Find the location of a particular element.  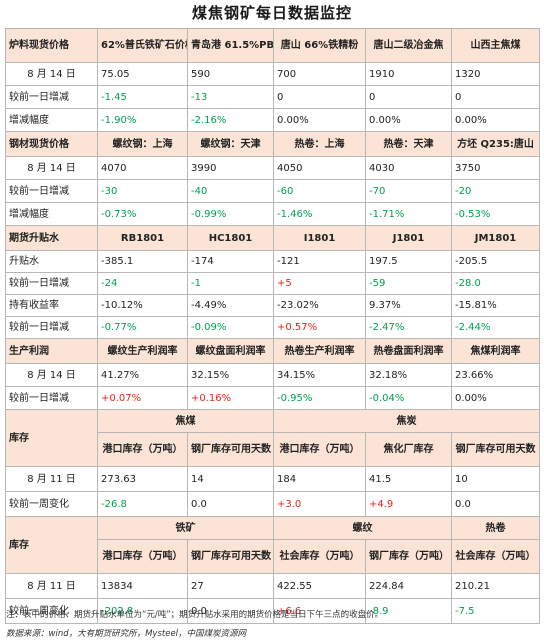

table-cell: 14 is located at coordinates (230, 479).